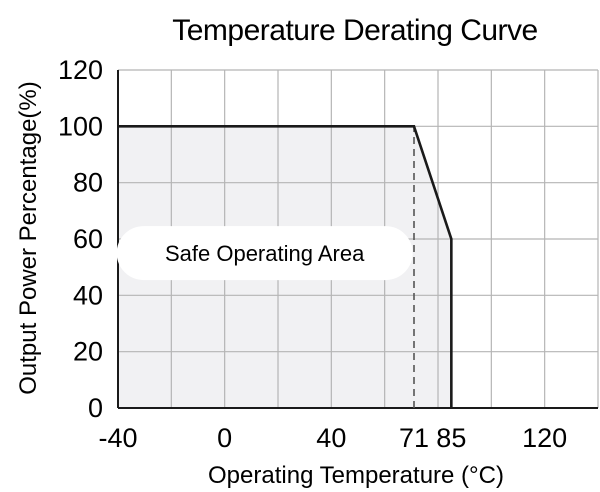  I want to click on x-tick-label: 85, so click(451, 438).